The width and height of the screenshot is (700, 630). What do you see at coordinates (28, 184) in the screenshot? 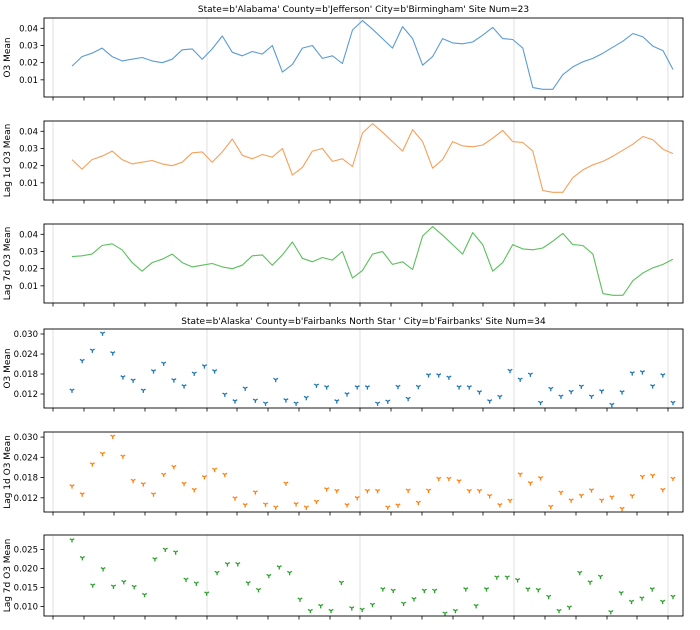
I see `y-tick-label: 0.01` at bounding box center [28, 184].